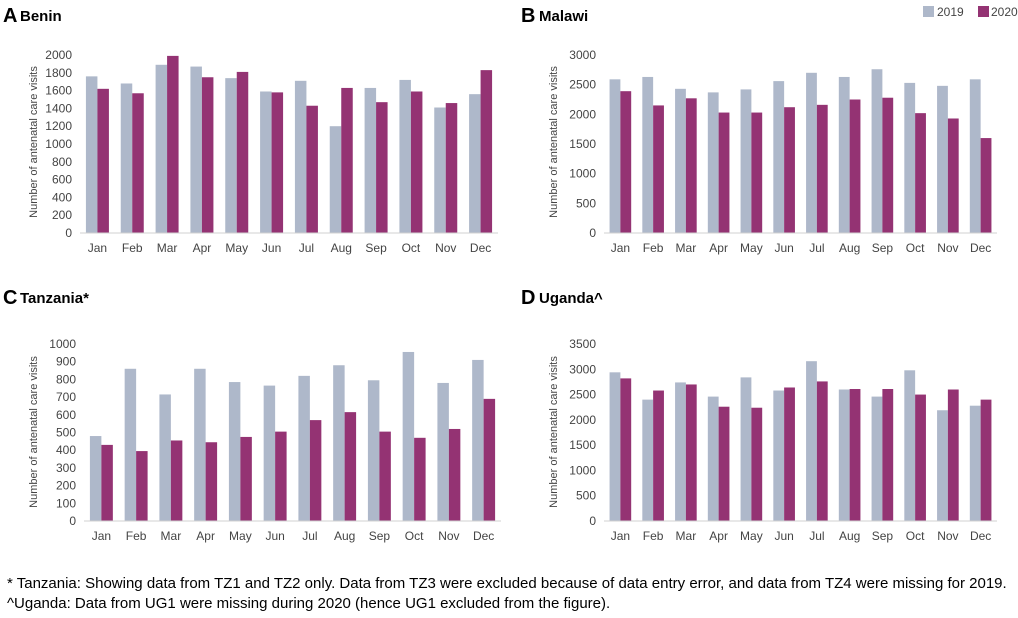 The width and height of the screenshot is (1018, 618). What do you see at coordinates (680, 451) in the screenshot?
I see `bar-uganda-2019-mar` at bounding box center [680, 451].